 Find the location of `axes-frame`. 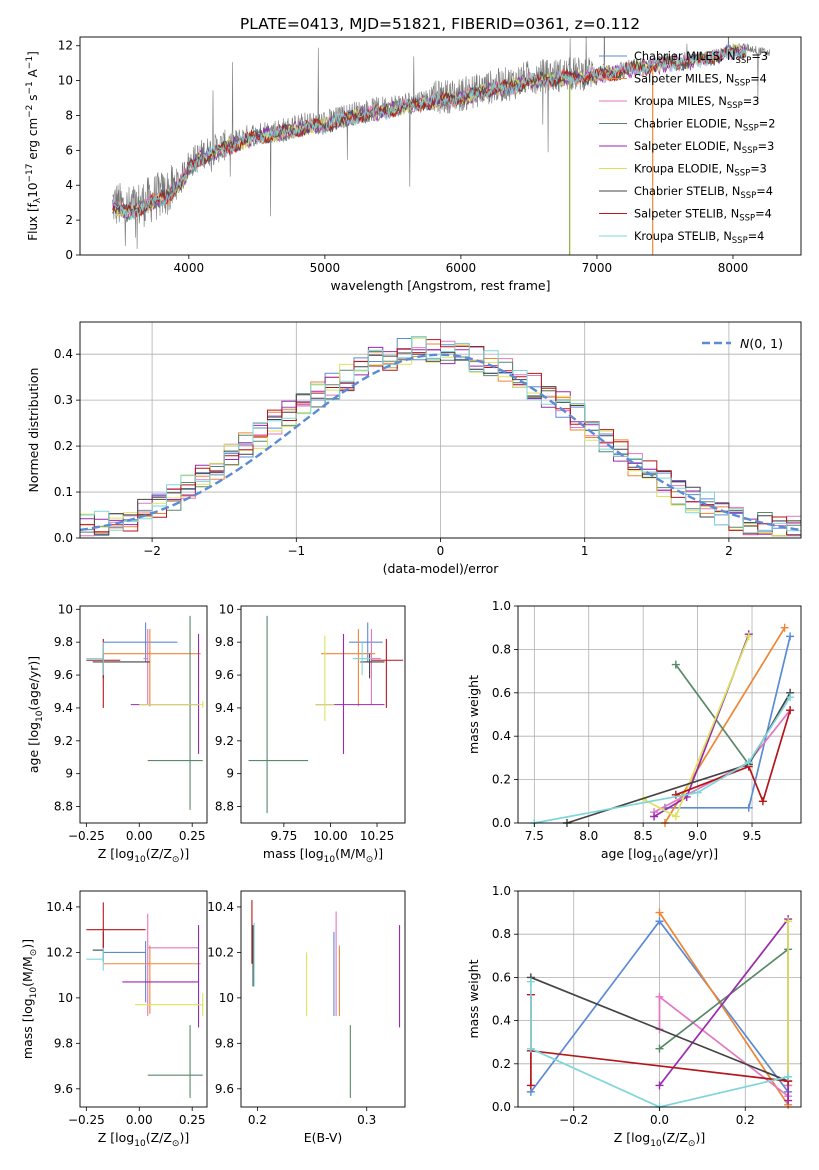

axes-frame is located at coordinates (323, 999).